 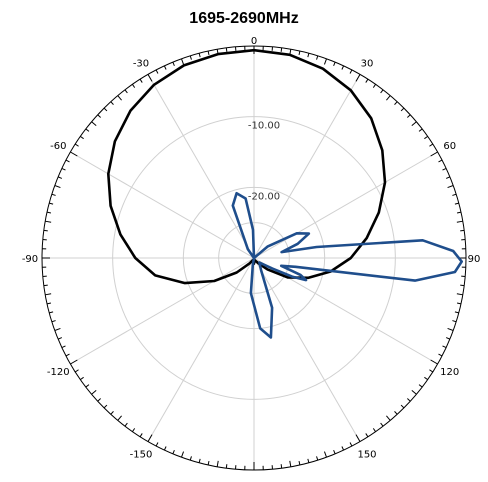 I want to click on ring-label: -20.00, so click(x=264, y=196).